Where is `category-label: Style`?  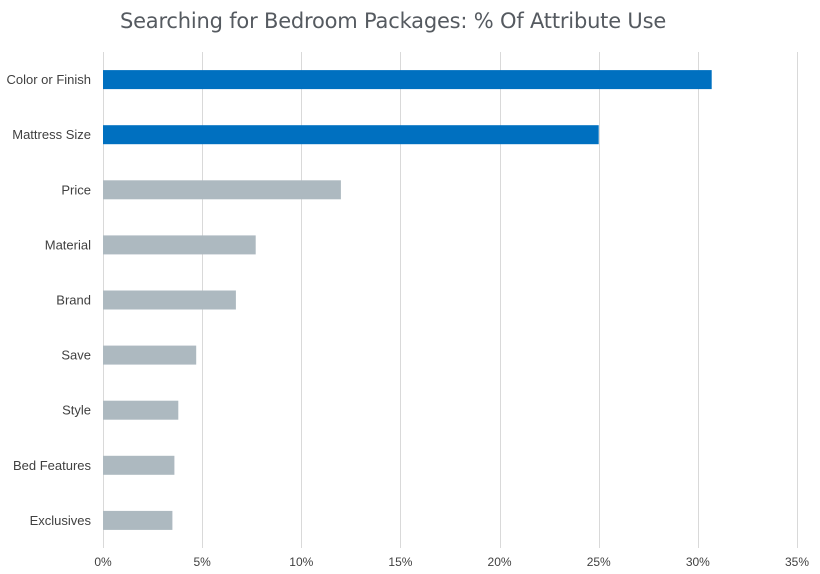 category-label: Style is located at coordinates (76, 410).